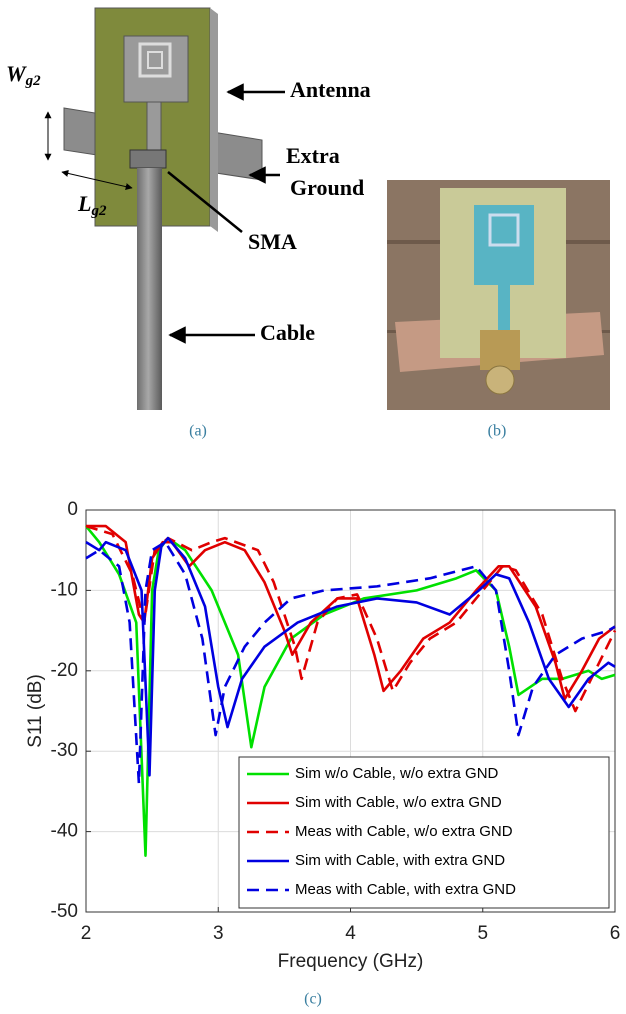  I want to click on sma-body, so click(148, 159).